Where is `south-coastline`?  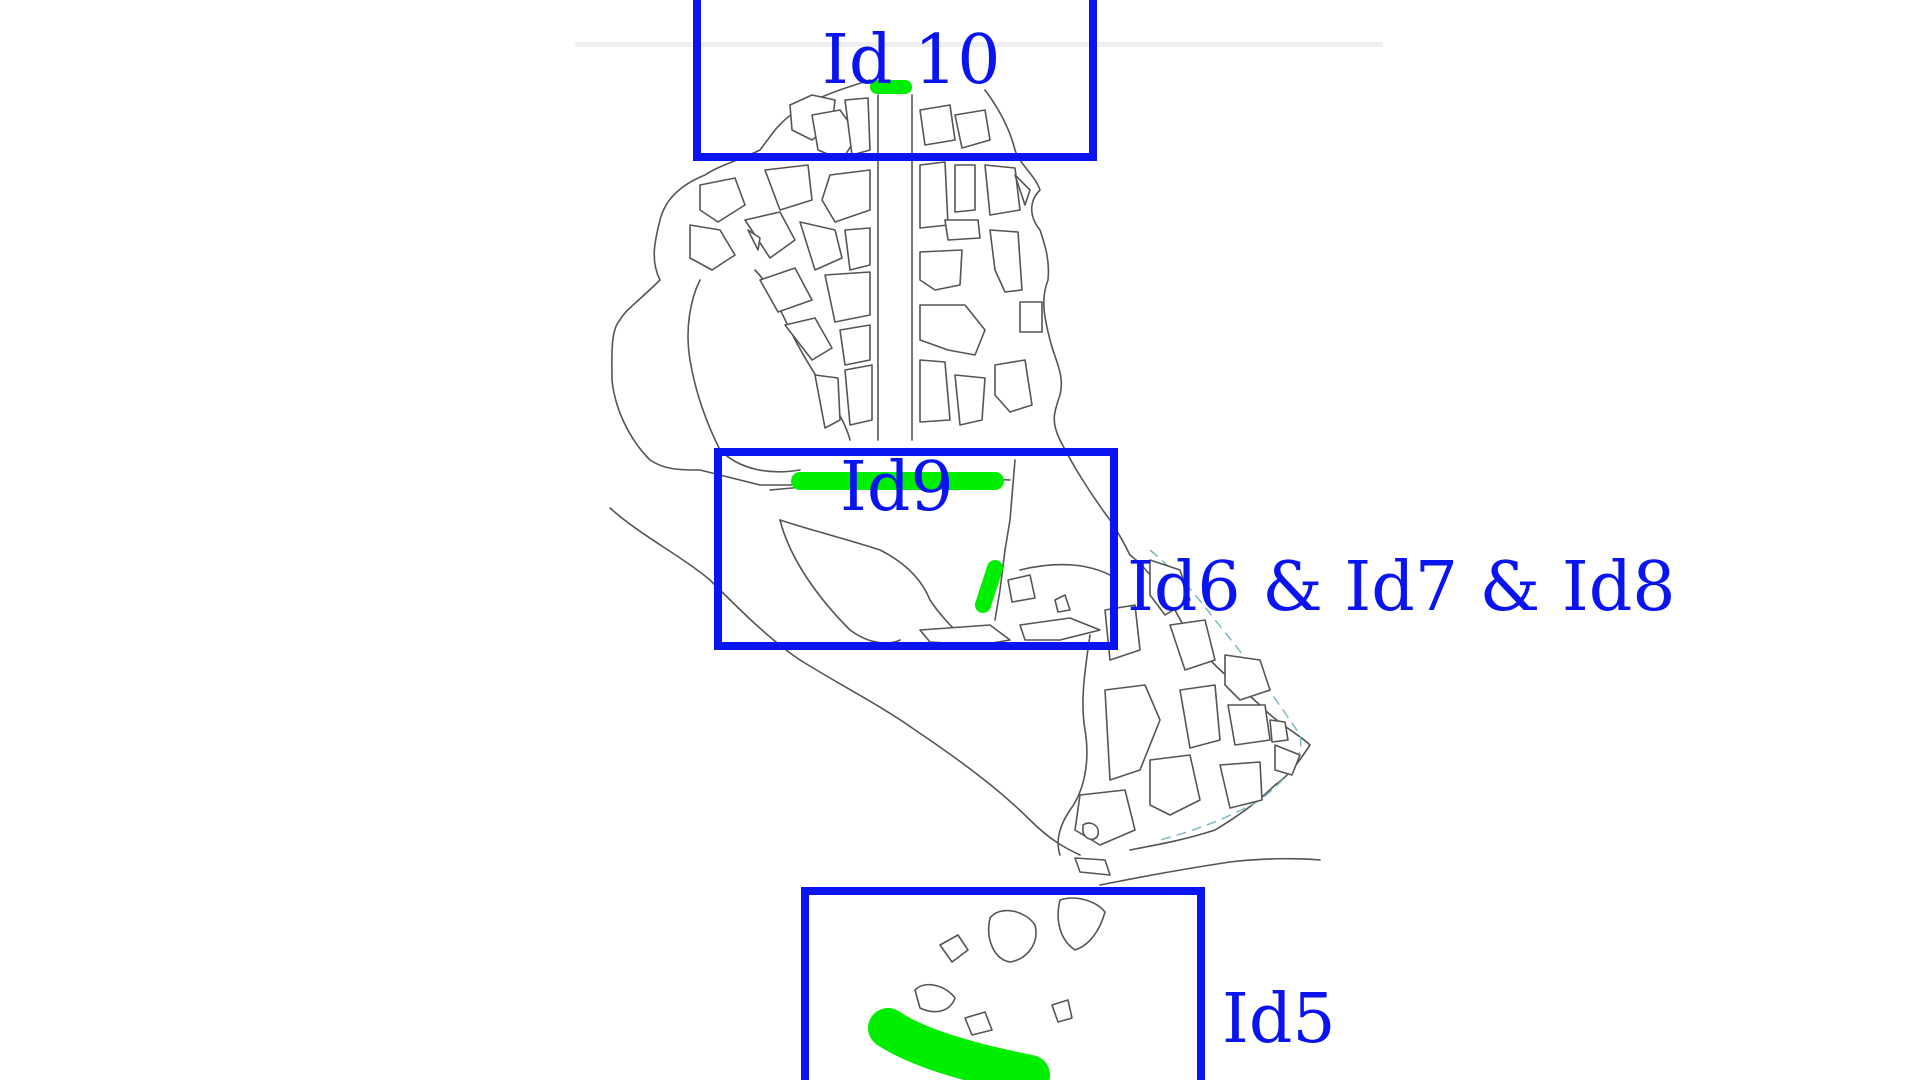
south-coastline is located at coordinates (1210, 871).